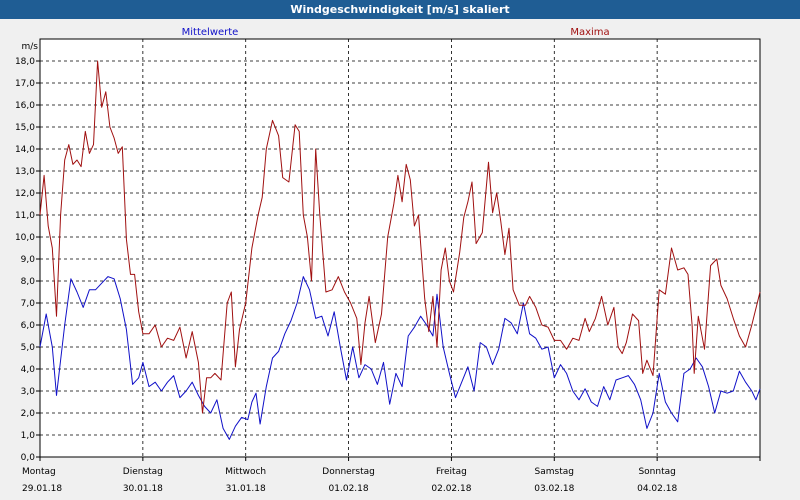 The width and height of the screenshot is (800, 500). I want to click on y-tick-label: 2,0, so click(28, 414).